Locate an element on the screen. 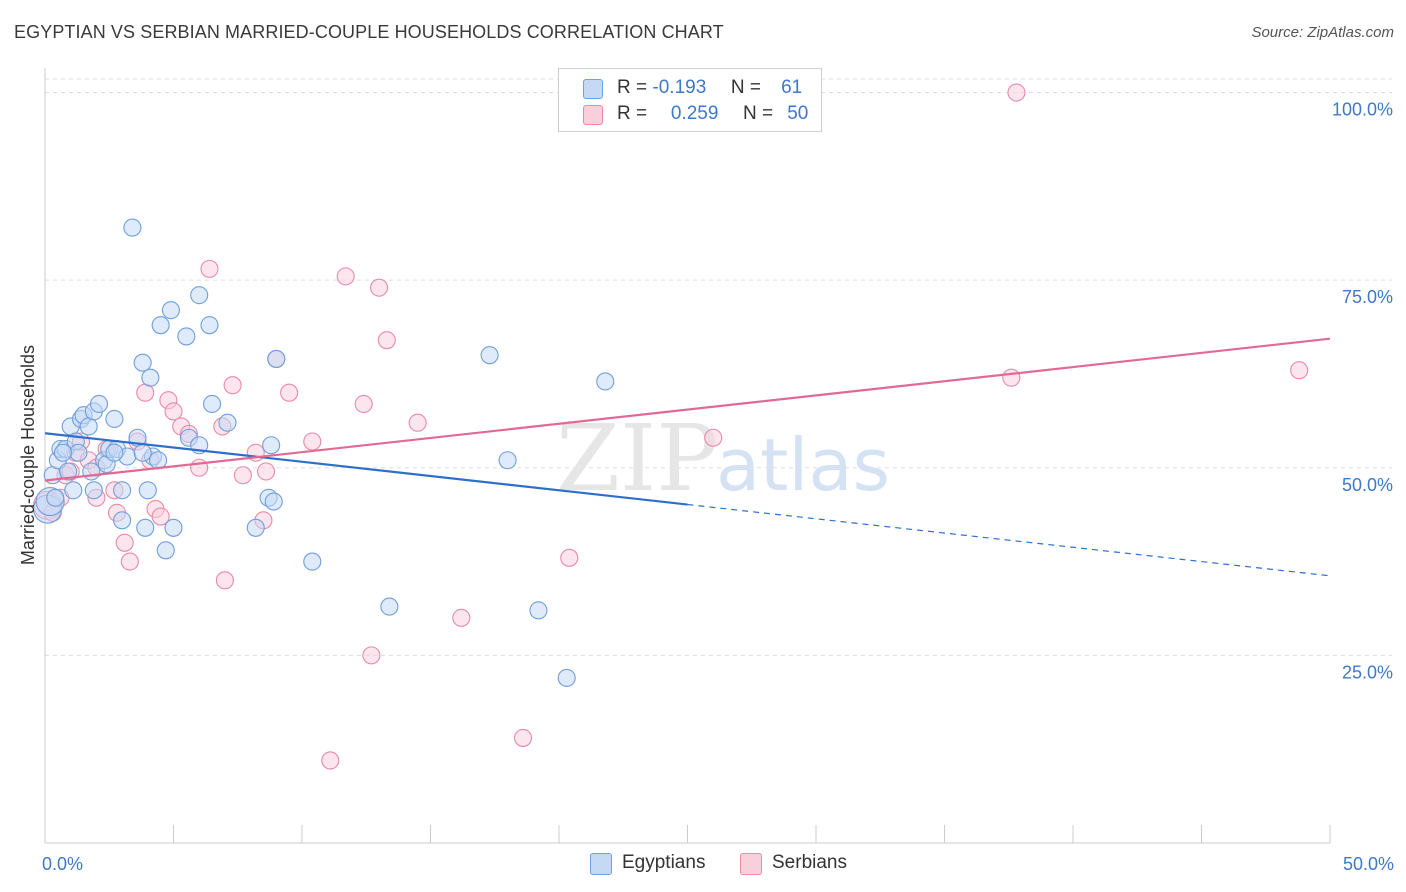 This screenshot has height=892, width=1406. y-tick-label-2: 75.0% is located at coordinates (1367, 297).